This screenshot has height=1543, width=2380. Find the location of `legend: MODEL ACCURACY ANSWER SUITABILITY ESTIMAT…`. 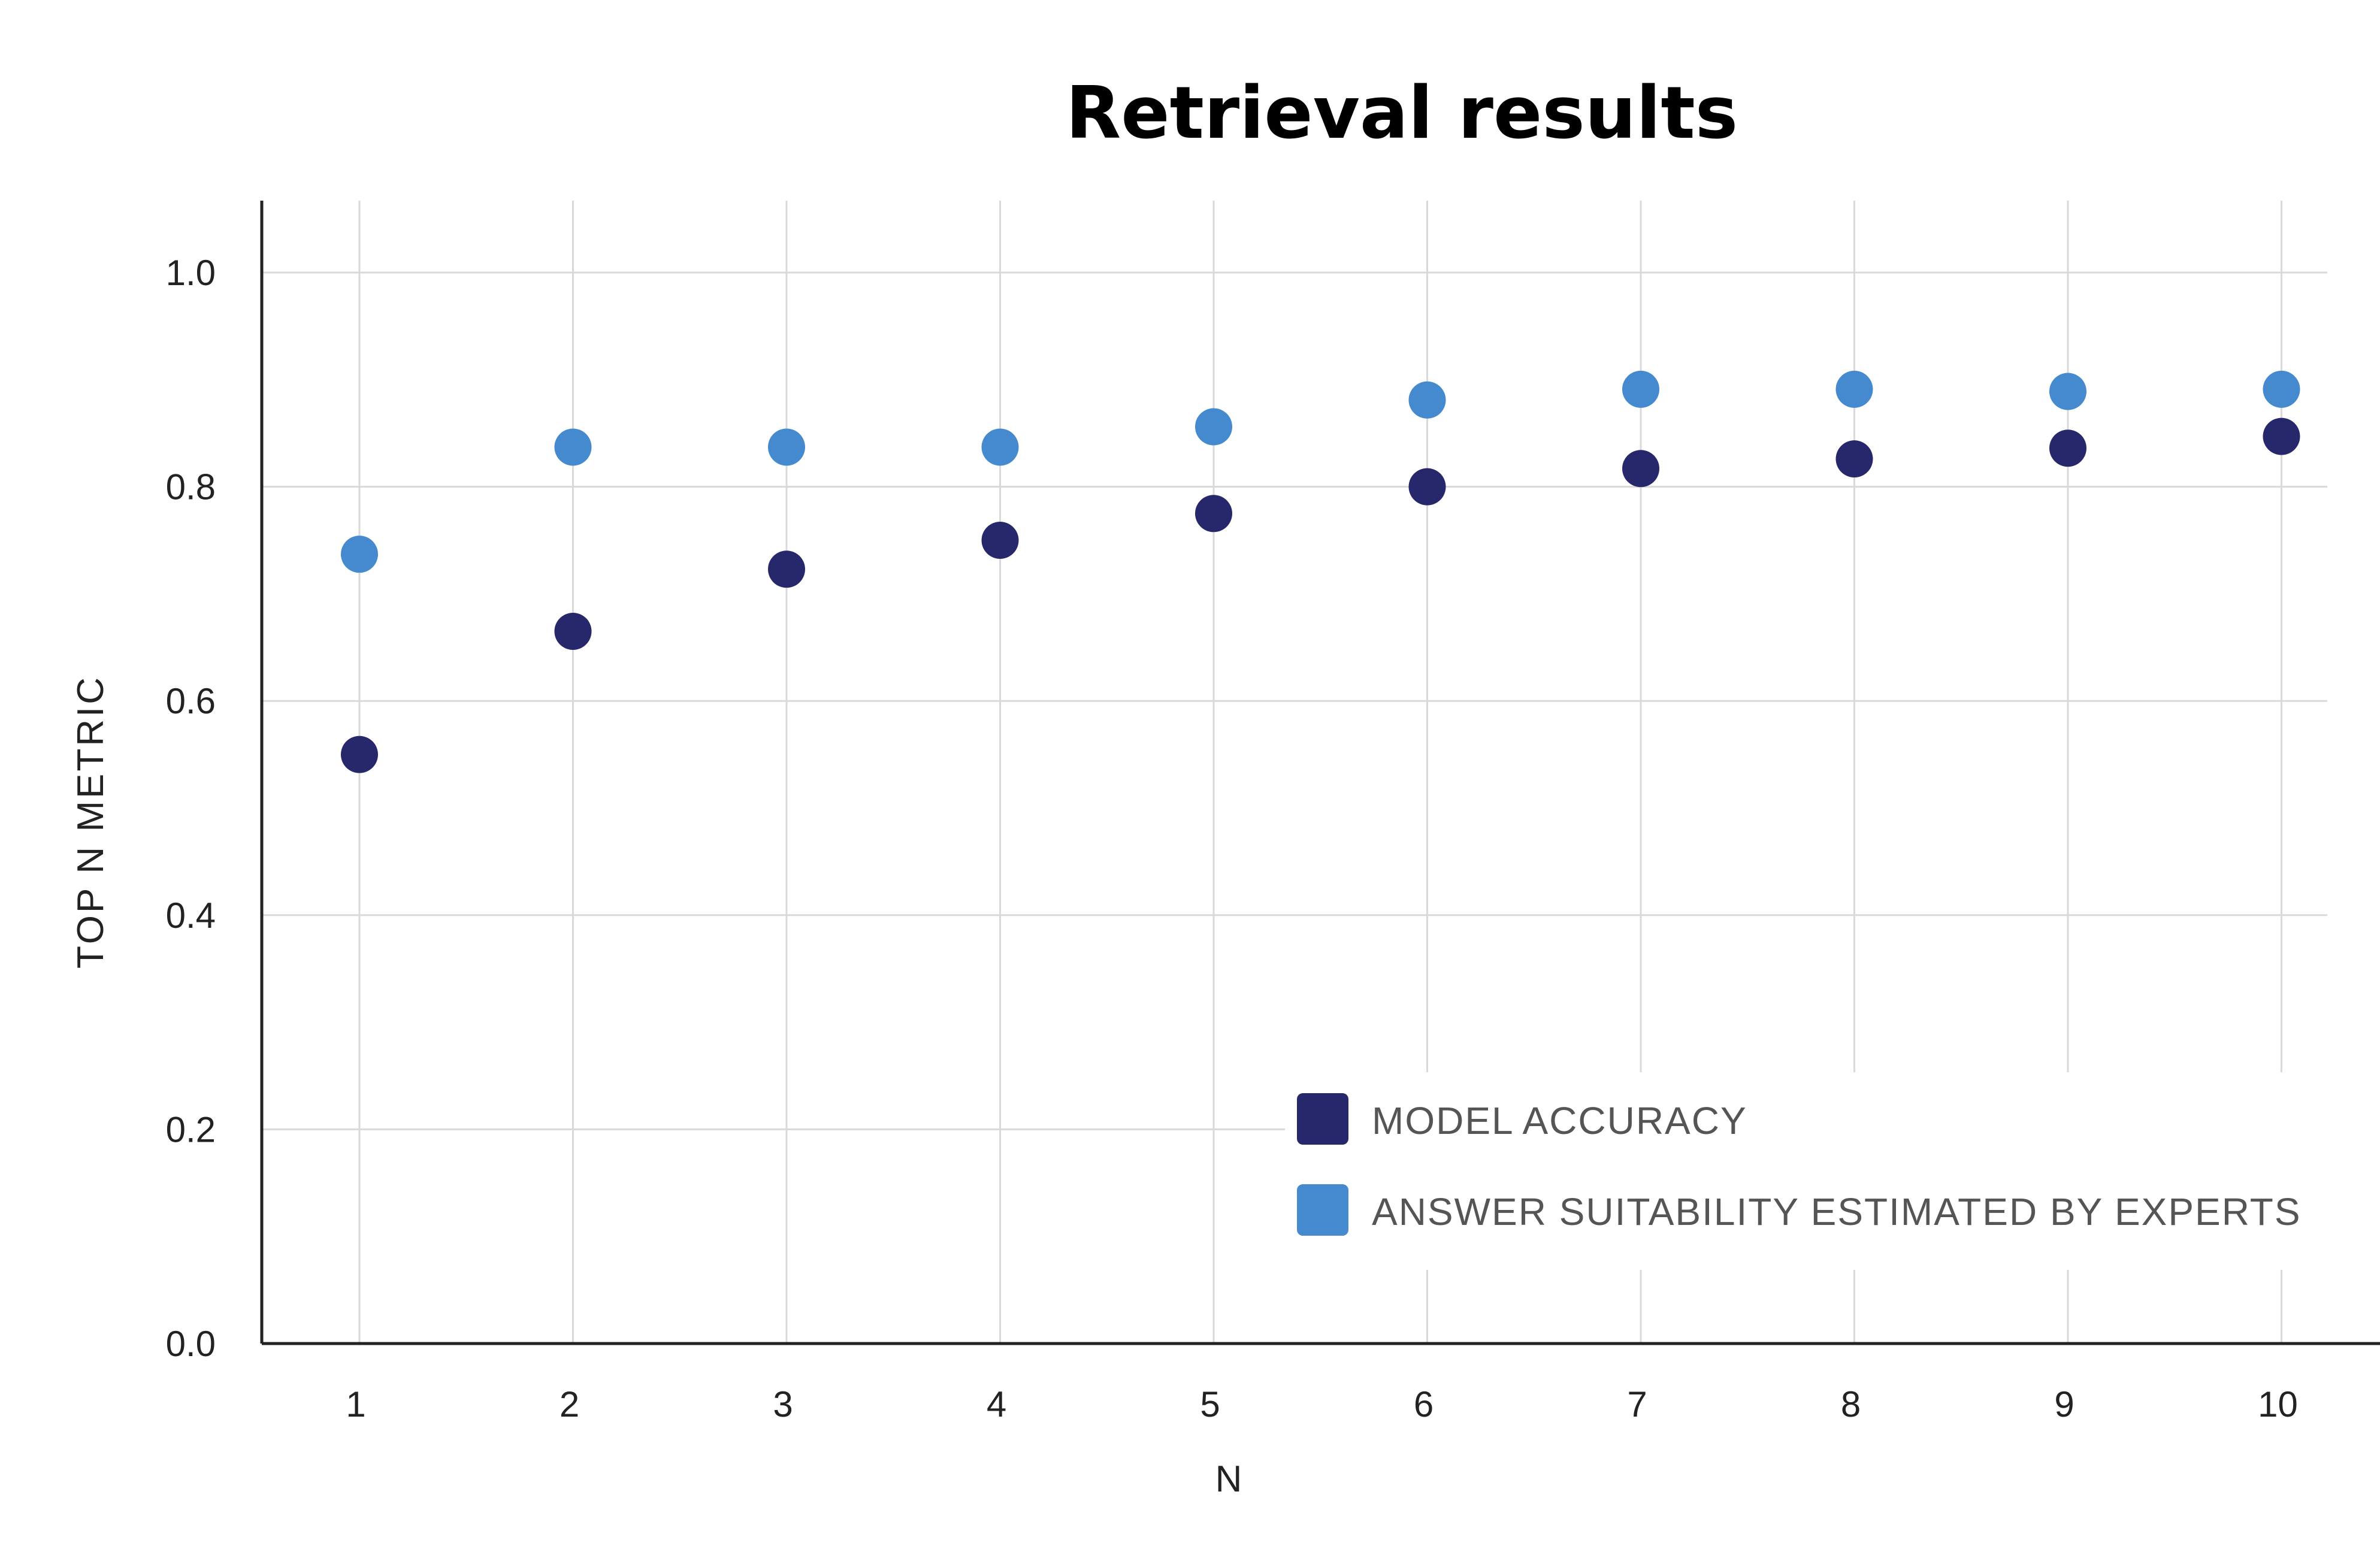

legend: MODEL ACCURACY ANSWER SUITABILITY ESTIMAT… is located at coordinates (1800, 1164).